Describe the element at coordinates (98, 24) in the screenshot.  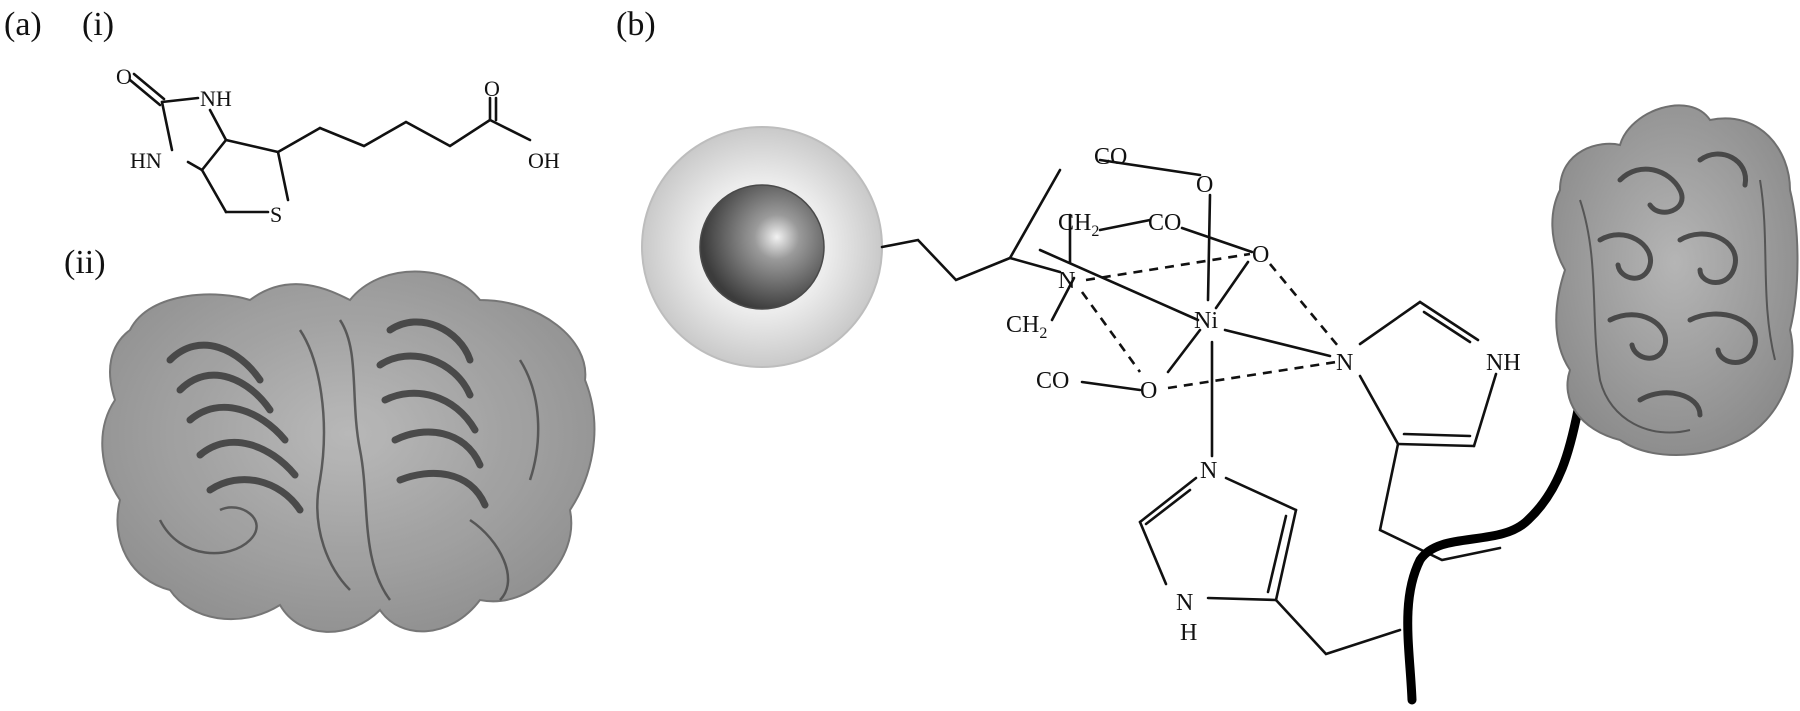
I see `panel-a-i-label: (i)` at that location.